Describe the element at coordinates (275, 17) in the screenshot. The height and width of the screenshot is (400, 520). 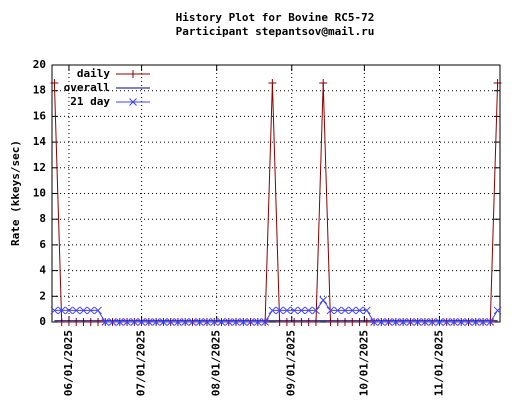
I see `chart-title: History Plot for Bovine RC5-72` at that location.